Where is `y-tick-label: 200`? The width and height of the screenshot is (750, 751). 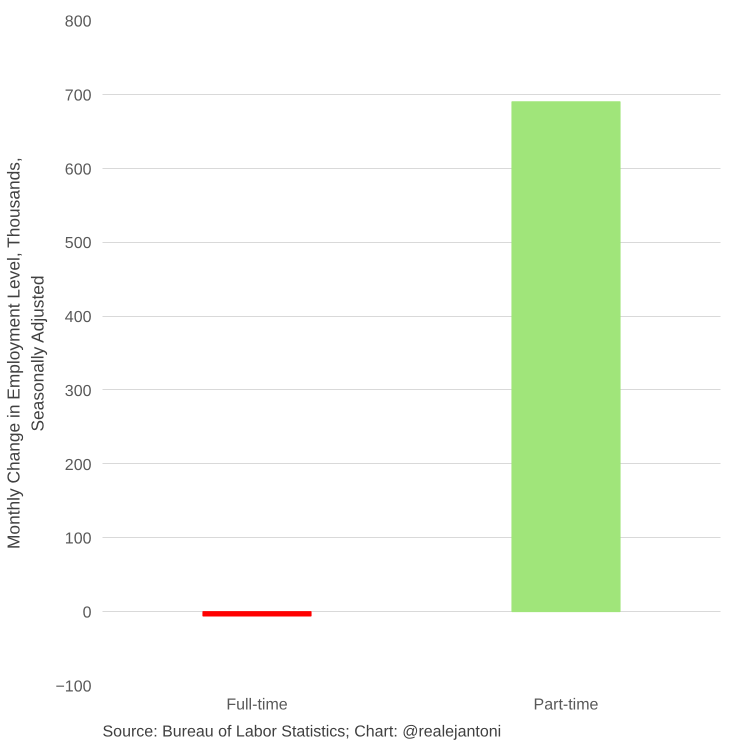
y-tick-label: 200 is located at coordinates (78, 465).